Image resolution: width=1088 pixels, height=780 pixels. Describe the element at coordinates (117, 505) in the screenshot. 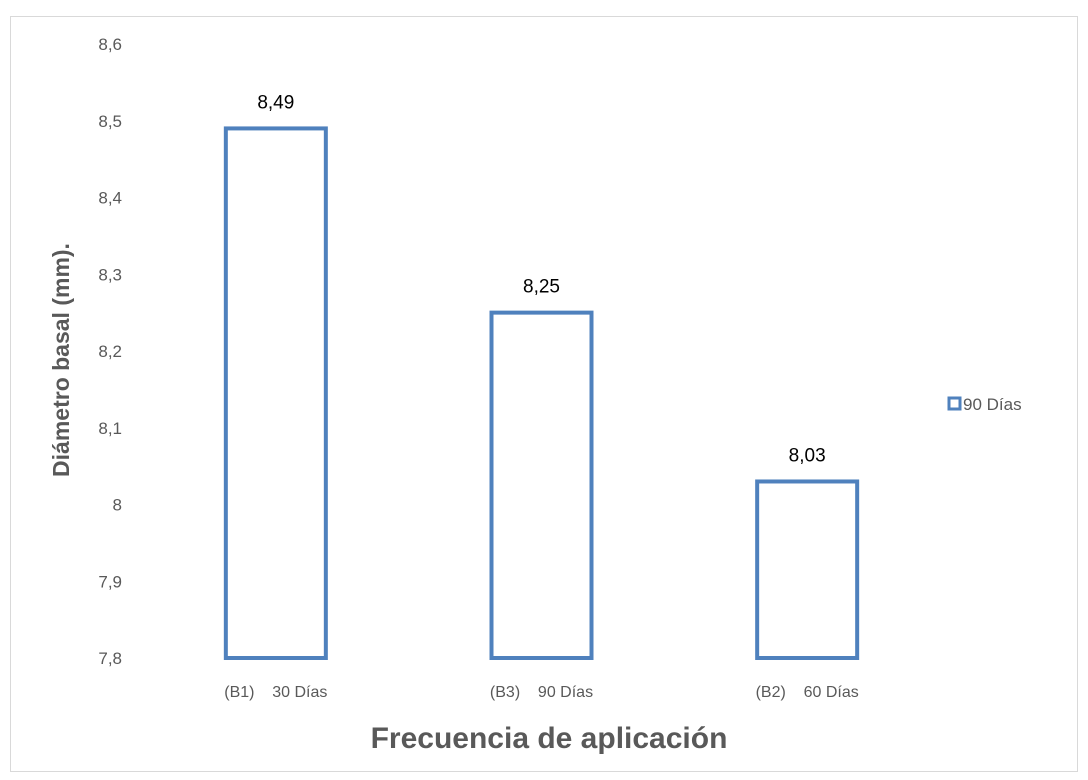

I see `y-tick-label: 8` at that location.